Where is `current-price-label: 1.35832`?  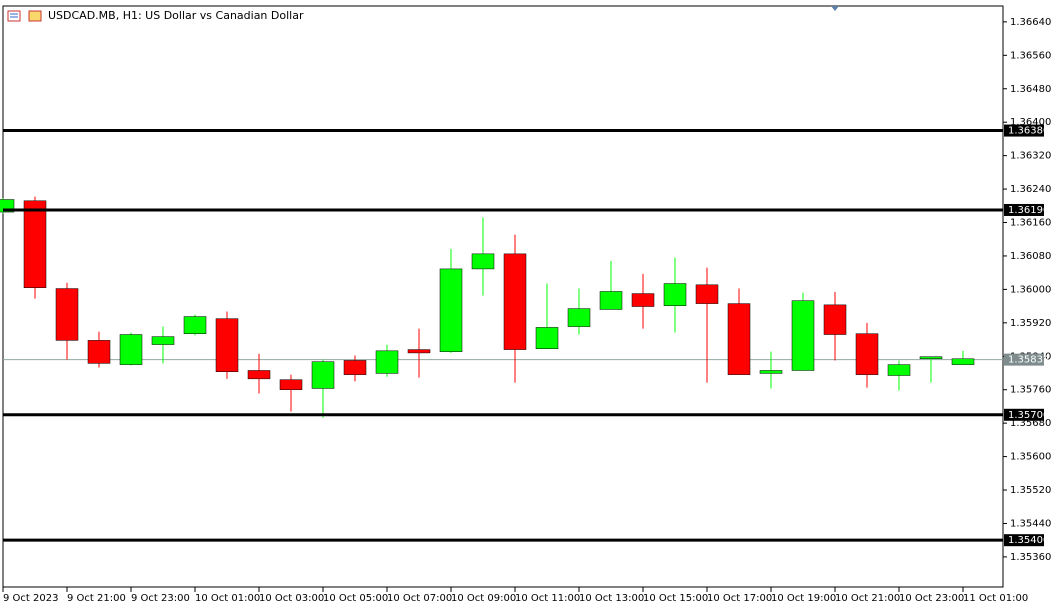 current-price-label: 1.35832 is located at coordinates (1028, 360).